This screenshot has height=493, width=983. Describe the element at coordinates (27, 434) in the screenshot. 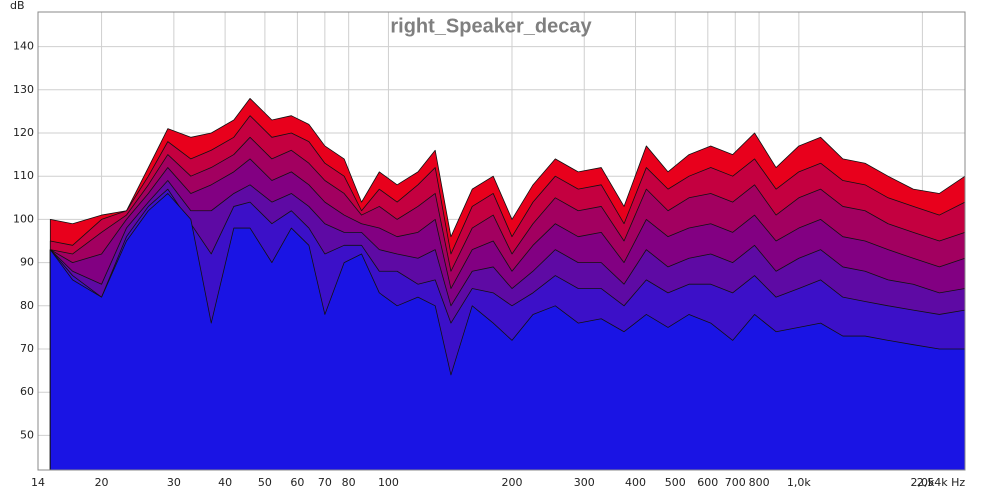

I see `y-tick-label: 50` at that location.